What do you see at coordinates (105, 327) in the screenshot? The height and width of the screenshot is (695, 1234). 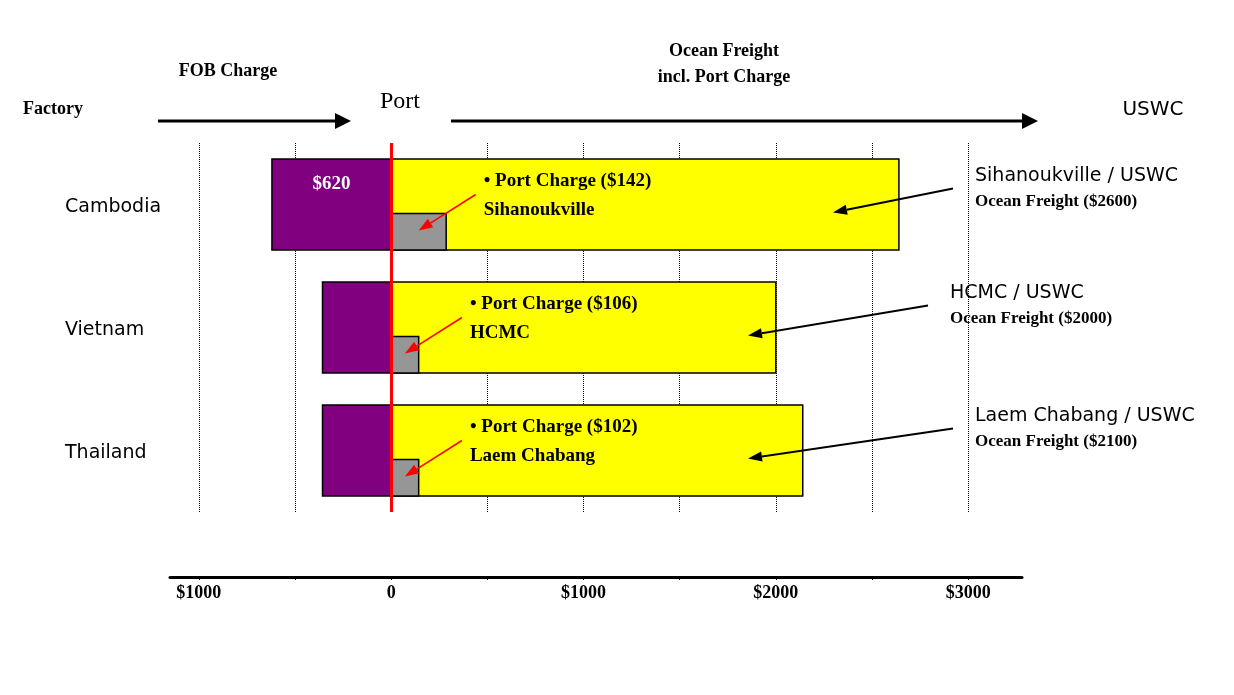 I see `y-tick-label: Vietnam` at bounding box center [105, 327].